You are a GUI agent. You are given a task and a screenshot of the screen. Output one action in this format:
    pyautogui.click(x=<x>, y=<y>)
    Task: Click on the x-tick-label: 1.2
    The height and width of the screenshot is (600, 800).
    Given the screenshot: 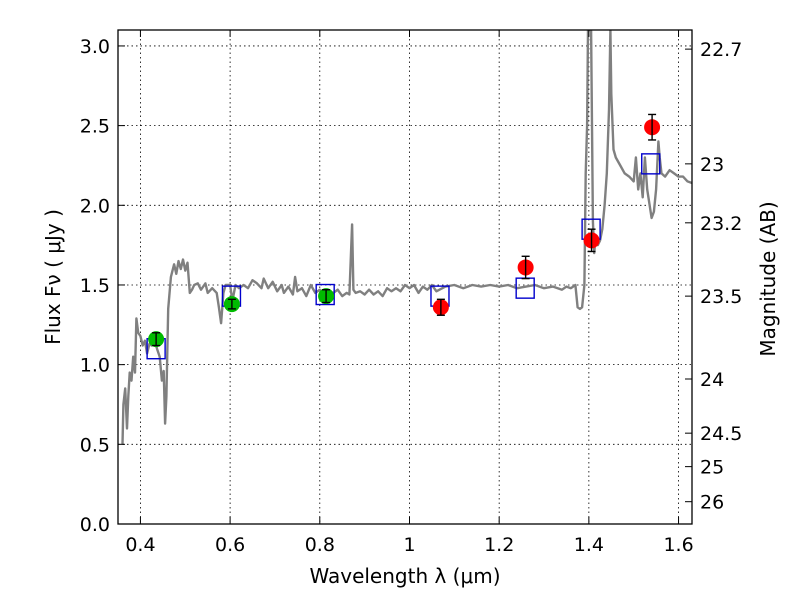 What is the action you would take?
    pyautogui.click(x=499, y=545)
    